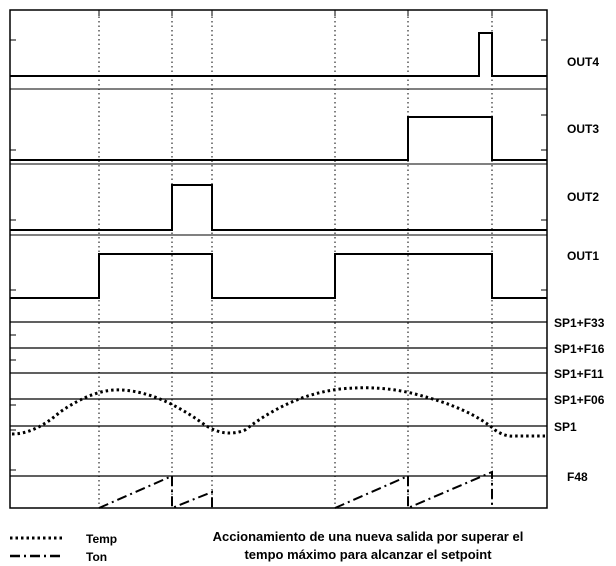 The image size is (616, 566). I want to click on sp1-f06-label: SP1+F06, so click(579, 400).